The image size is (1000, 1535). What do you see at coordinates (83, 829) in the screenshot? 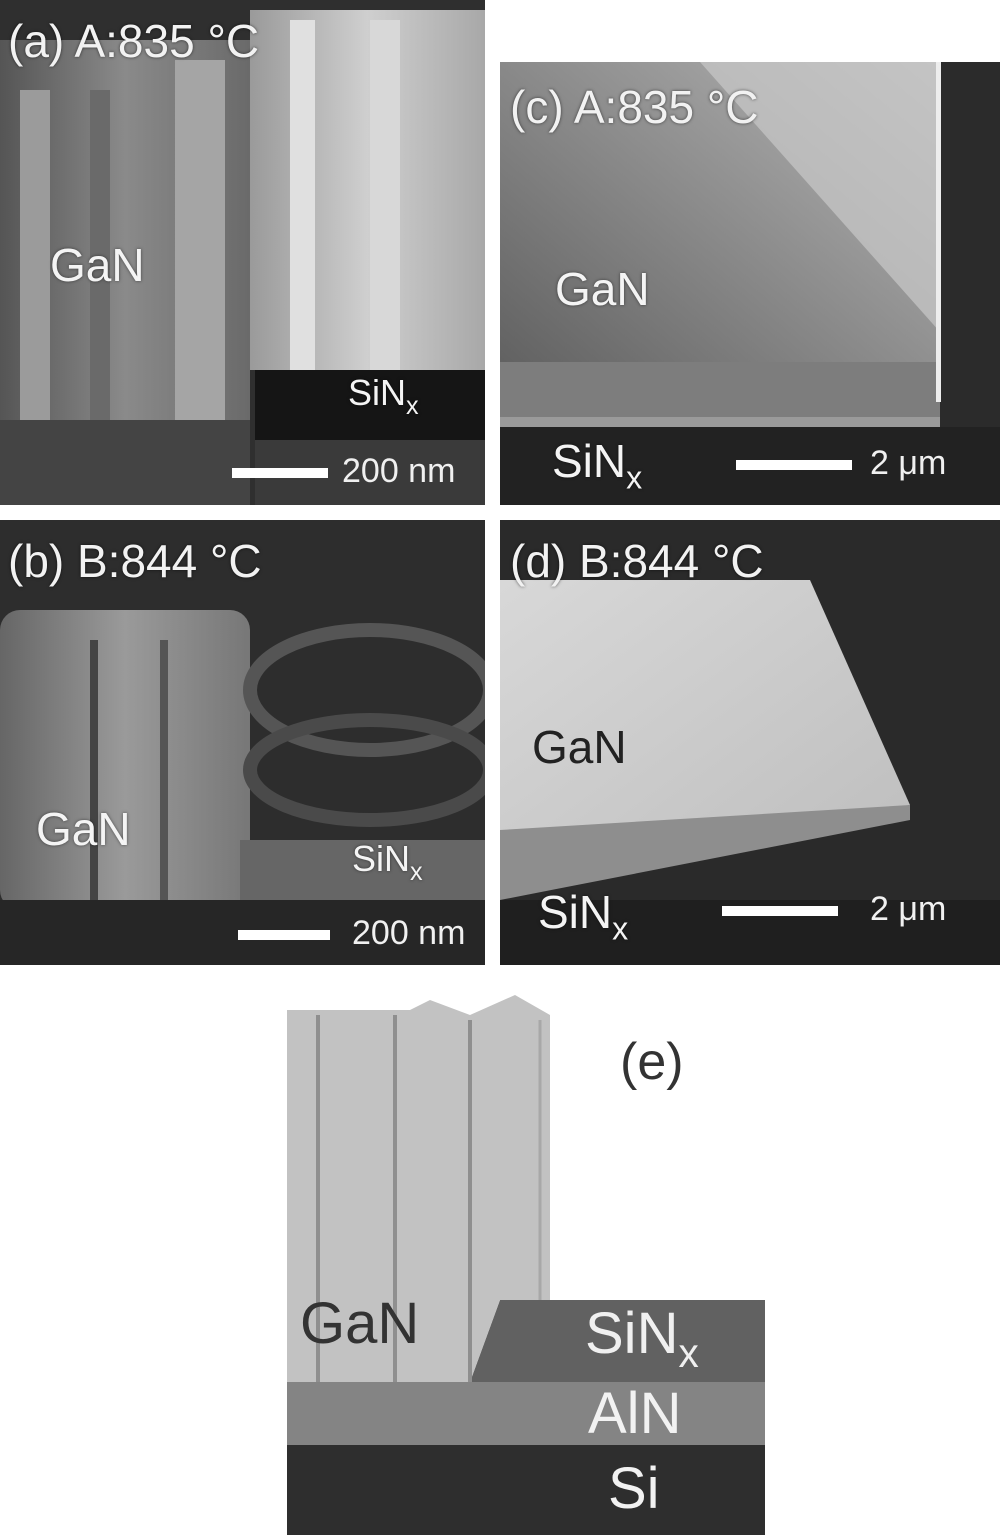
I see `panel-b-gan-label: GaN` at bounding box center [83, 829].